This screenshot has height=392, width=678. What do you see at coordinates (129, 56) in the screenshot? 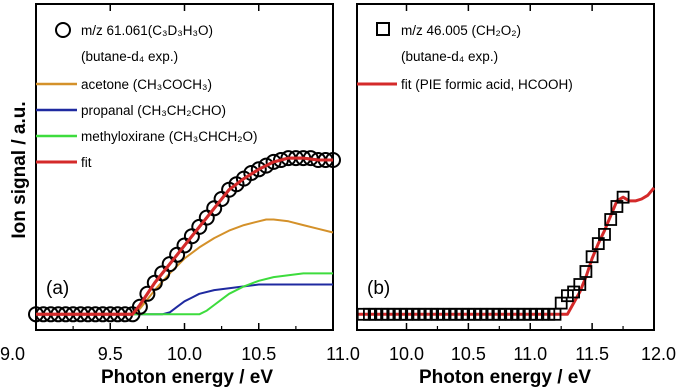
I see `legend-a-label-data-sub: (butane-d₄ exp.)` at bounding box center [129, 56].